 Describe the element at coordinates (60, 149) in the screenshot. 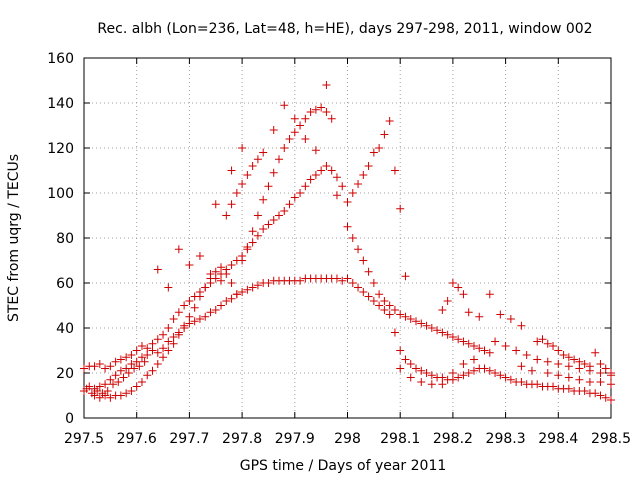

I see `y-tick-label: 120` at that location.